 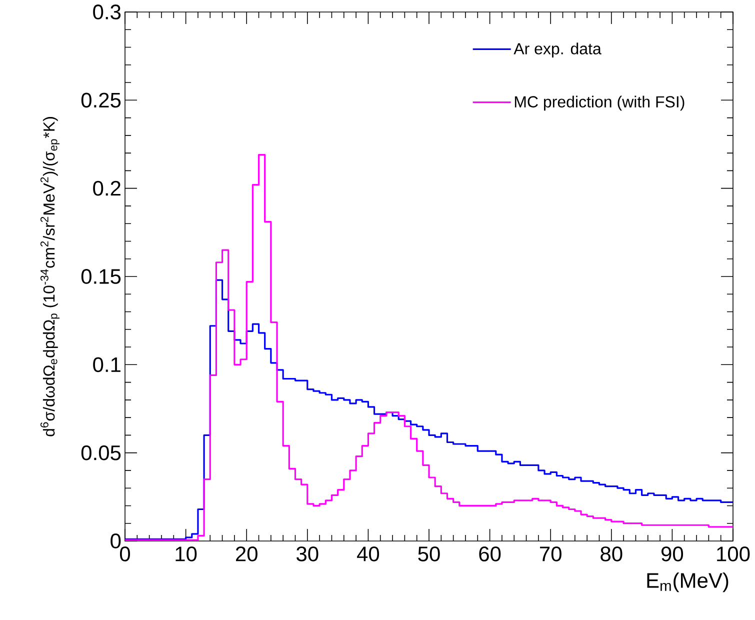 I want to click on y-tick-label: 0.25, so click(x=101, y=100).